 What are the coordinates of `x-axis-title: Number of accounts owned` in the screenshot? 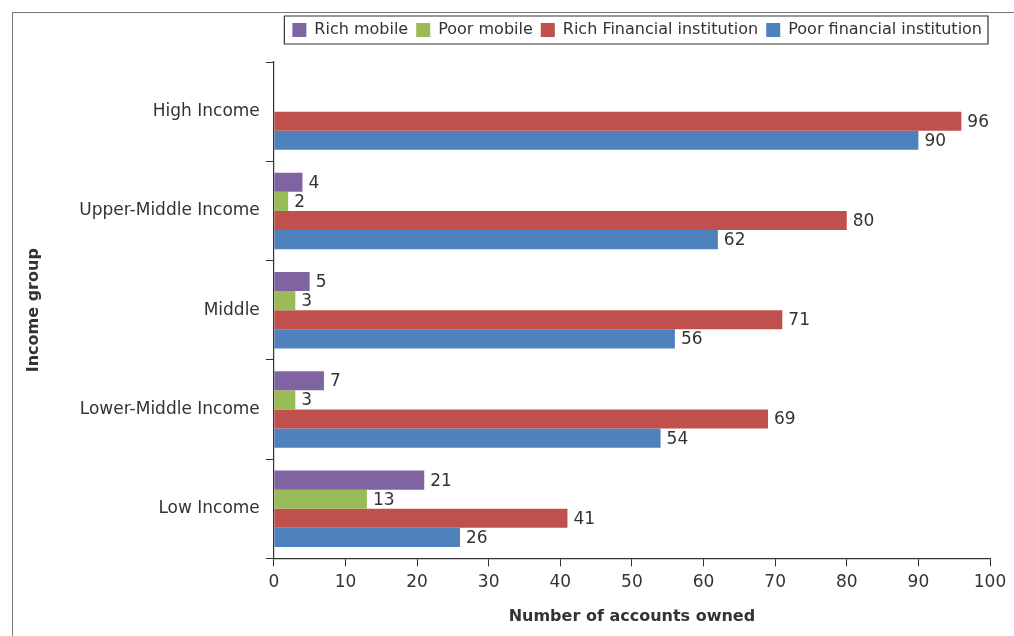 It's located at (632, 615).